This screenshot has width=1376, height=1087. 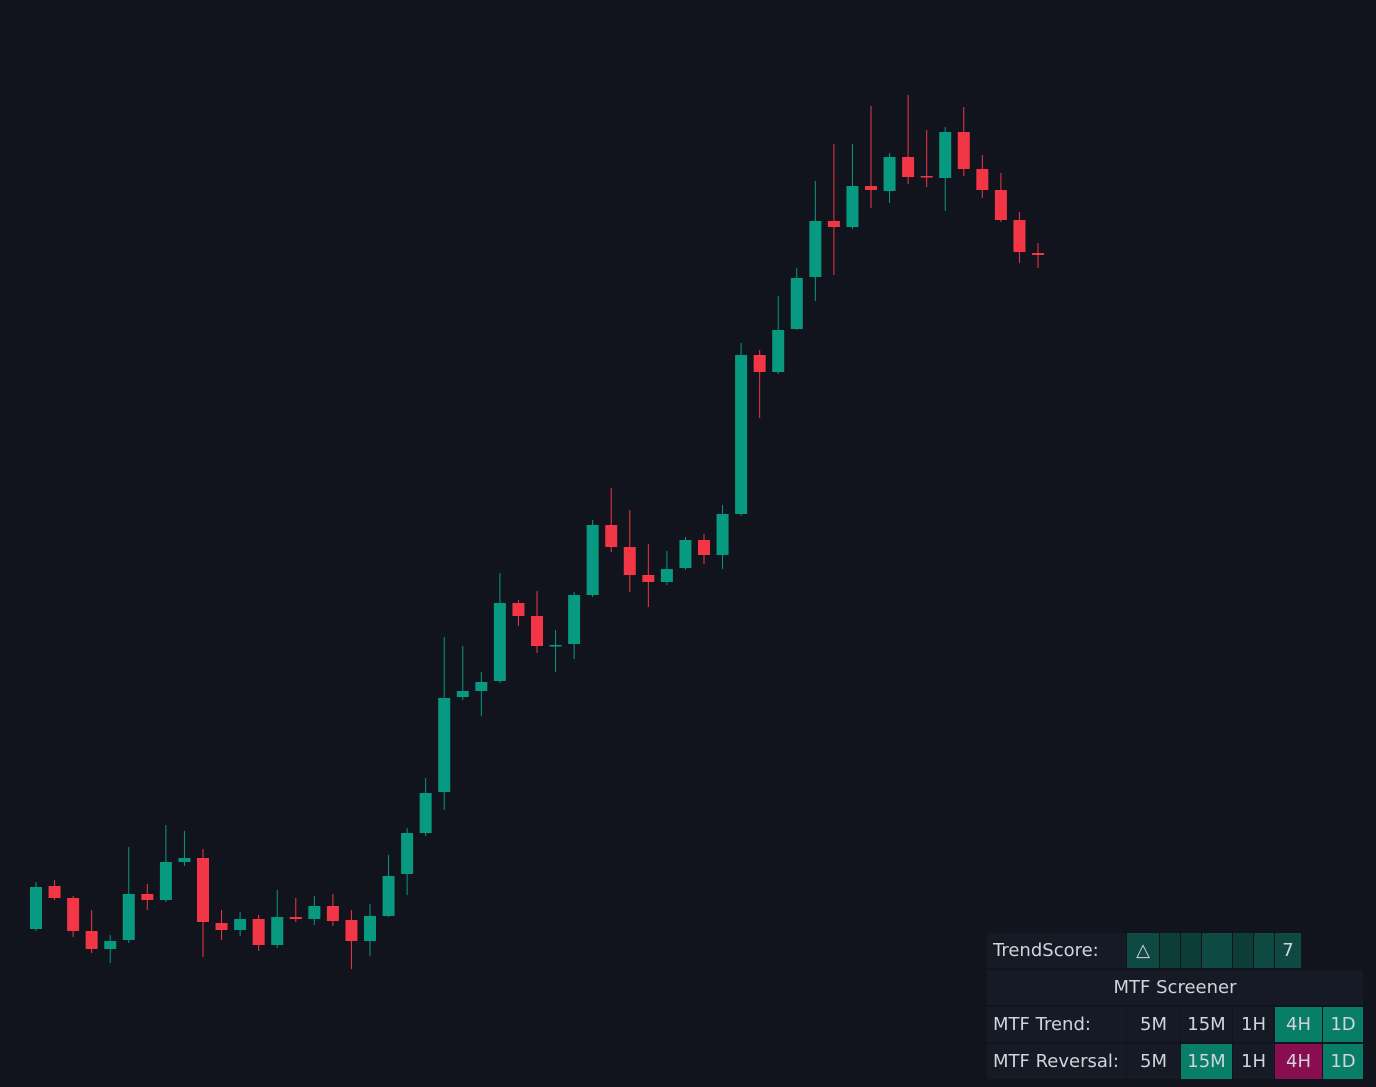 I want to click on row-label: MTF Trend:, so click(x=1057, y=1025).